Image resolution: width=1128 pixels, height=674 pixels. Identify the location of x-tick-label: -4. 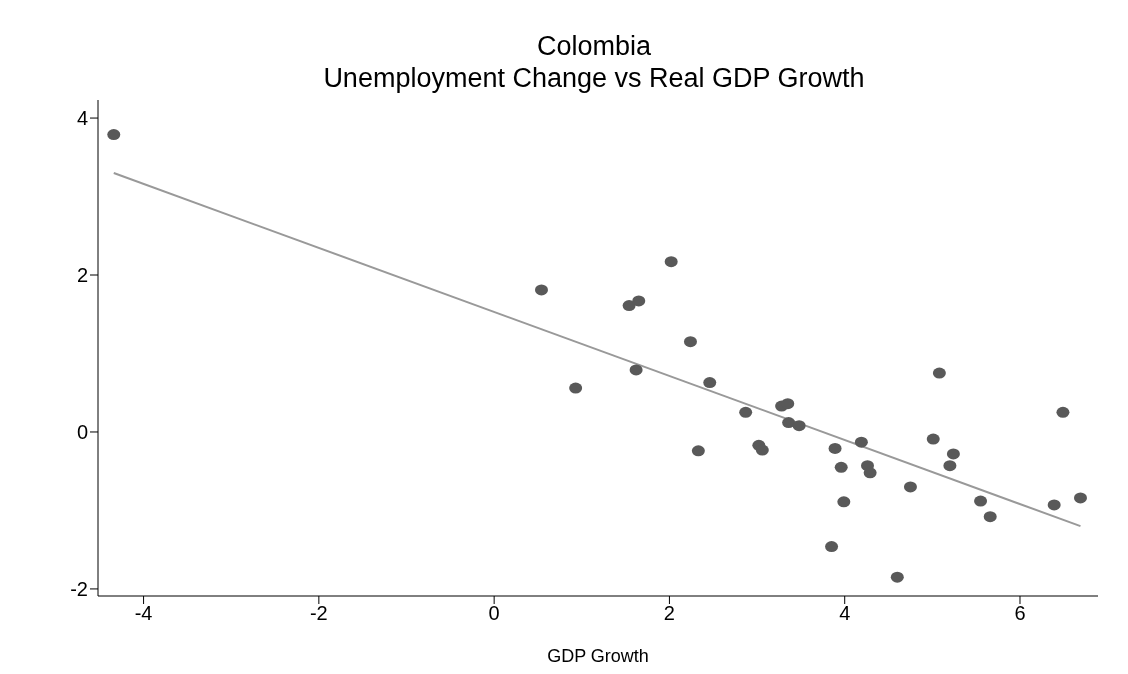
(143, 613).